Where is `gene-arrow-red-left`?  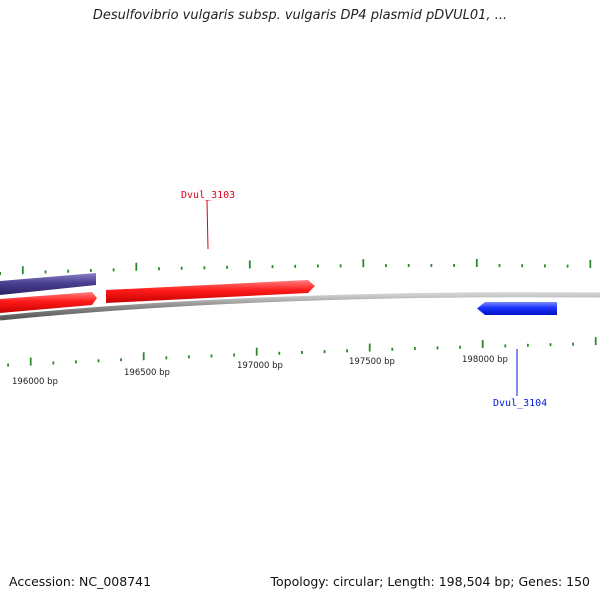
gene-arrow-red-left is located at coordinates (48, 302).